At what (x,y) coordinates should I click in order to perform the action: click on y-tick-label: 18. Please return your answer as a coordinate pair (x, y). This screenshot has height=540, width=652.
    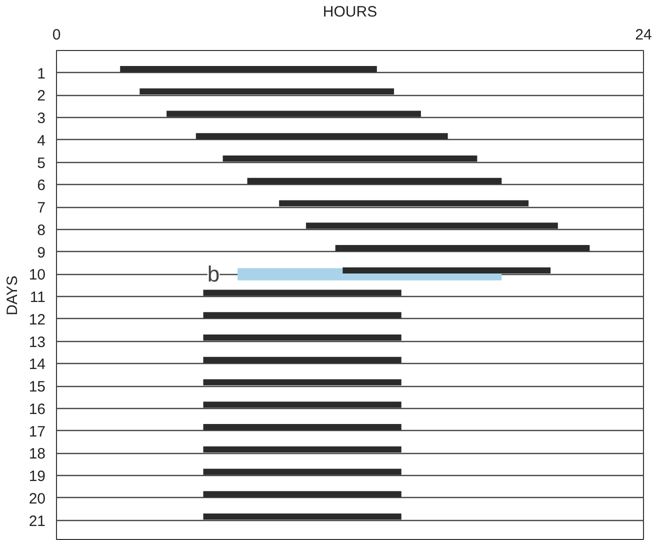
    Looking at the image, I should click on (37, 454).